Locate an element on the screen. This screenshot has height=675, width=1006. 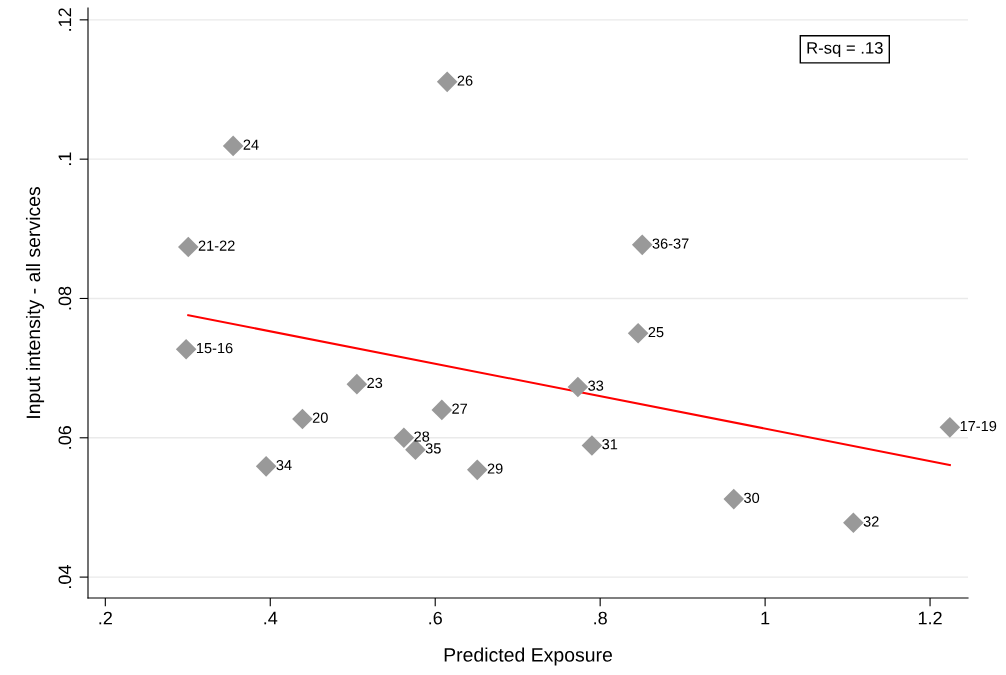
x-axis-title: Predicted Exposure is located at coordinates (528, 656).